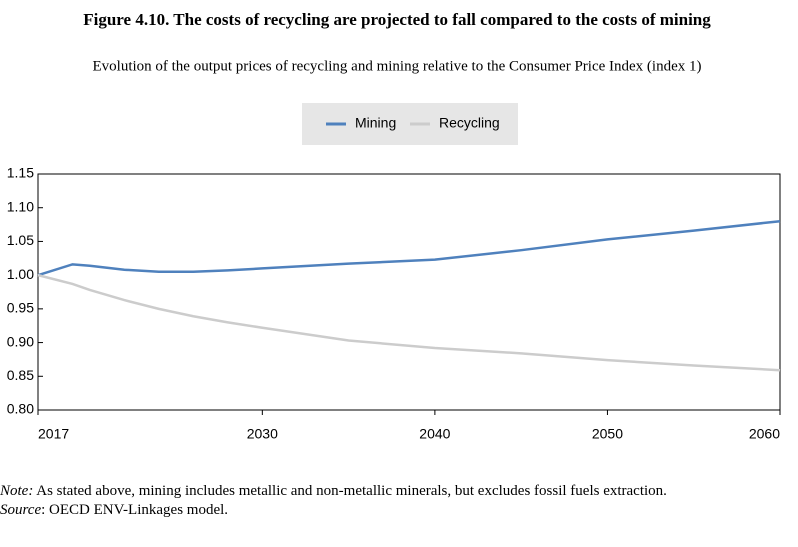 This screenshot has height=547, width=798. I want to click on y-tick-label: 0.85, so click(20, 375).